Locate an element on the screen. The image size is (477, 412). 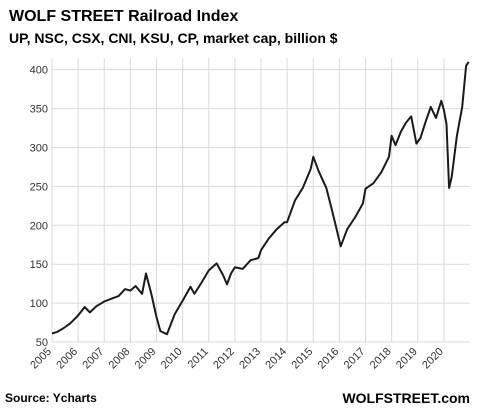
x-tick-label-2019: 2019 is located at coordinates (407, 359).